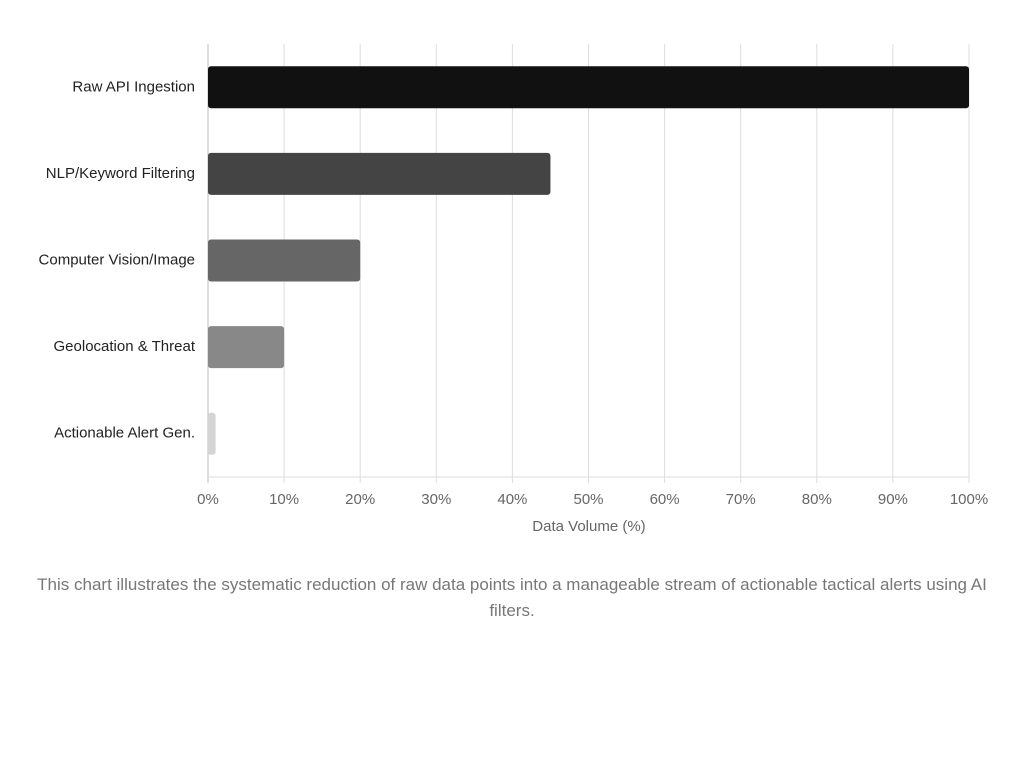  What do you see at coordinates (117, 259) in the screenshot?
I see `y-tick-label: Computer Vision/Image` at bounding box center [117, 259].